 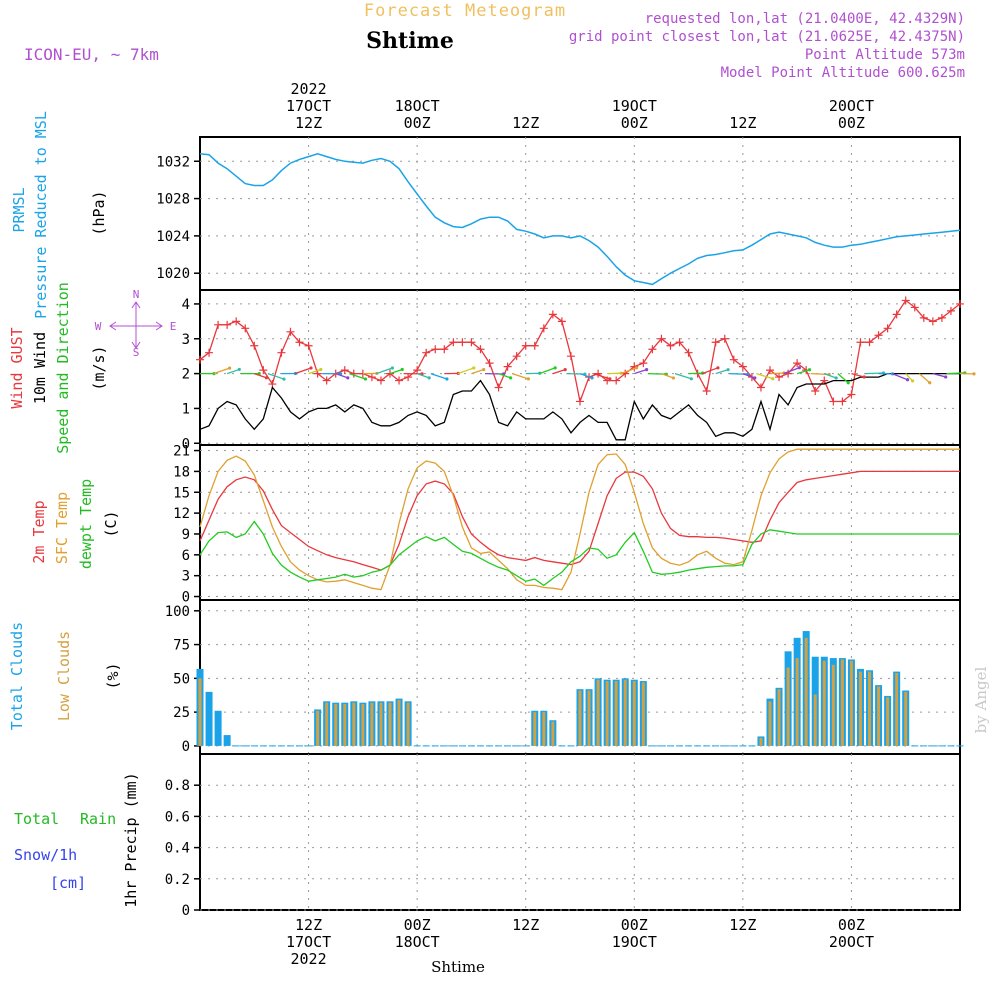 I want to click on compass-north: N, so click(x=136, y=294).